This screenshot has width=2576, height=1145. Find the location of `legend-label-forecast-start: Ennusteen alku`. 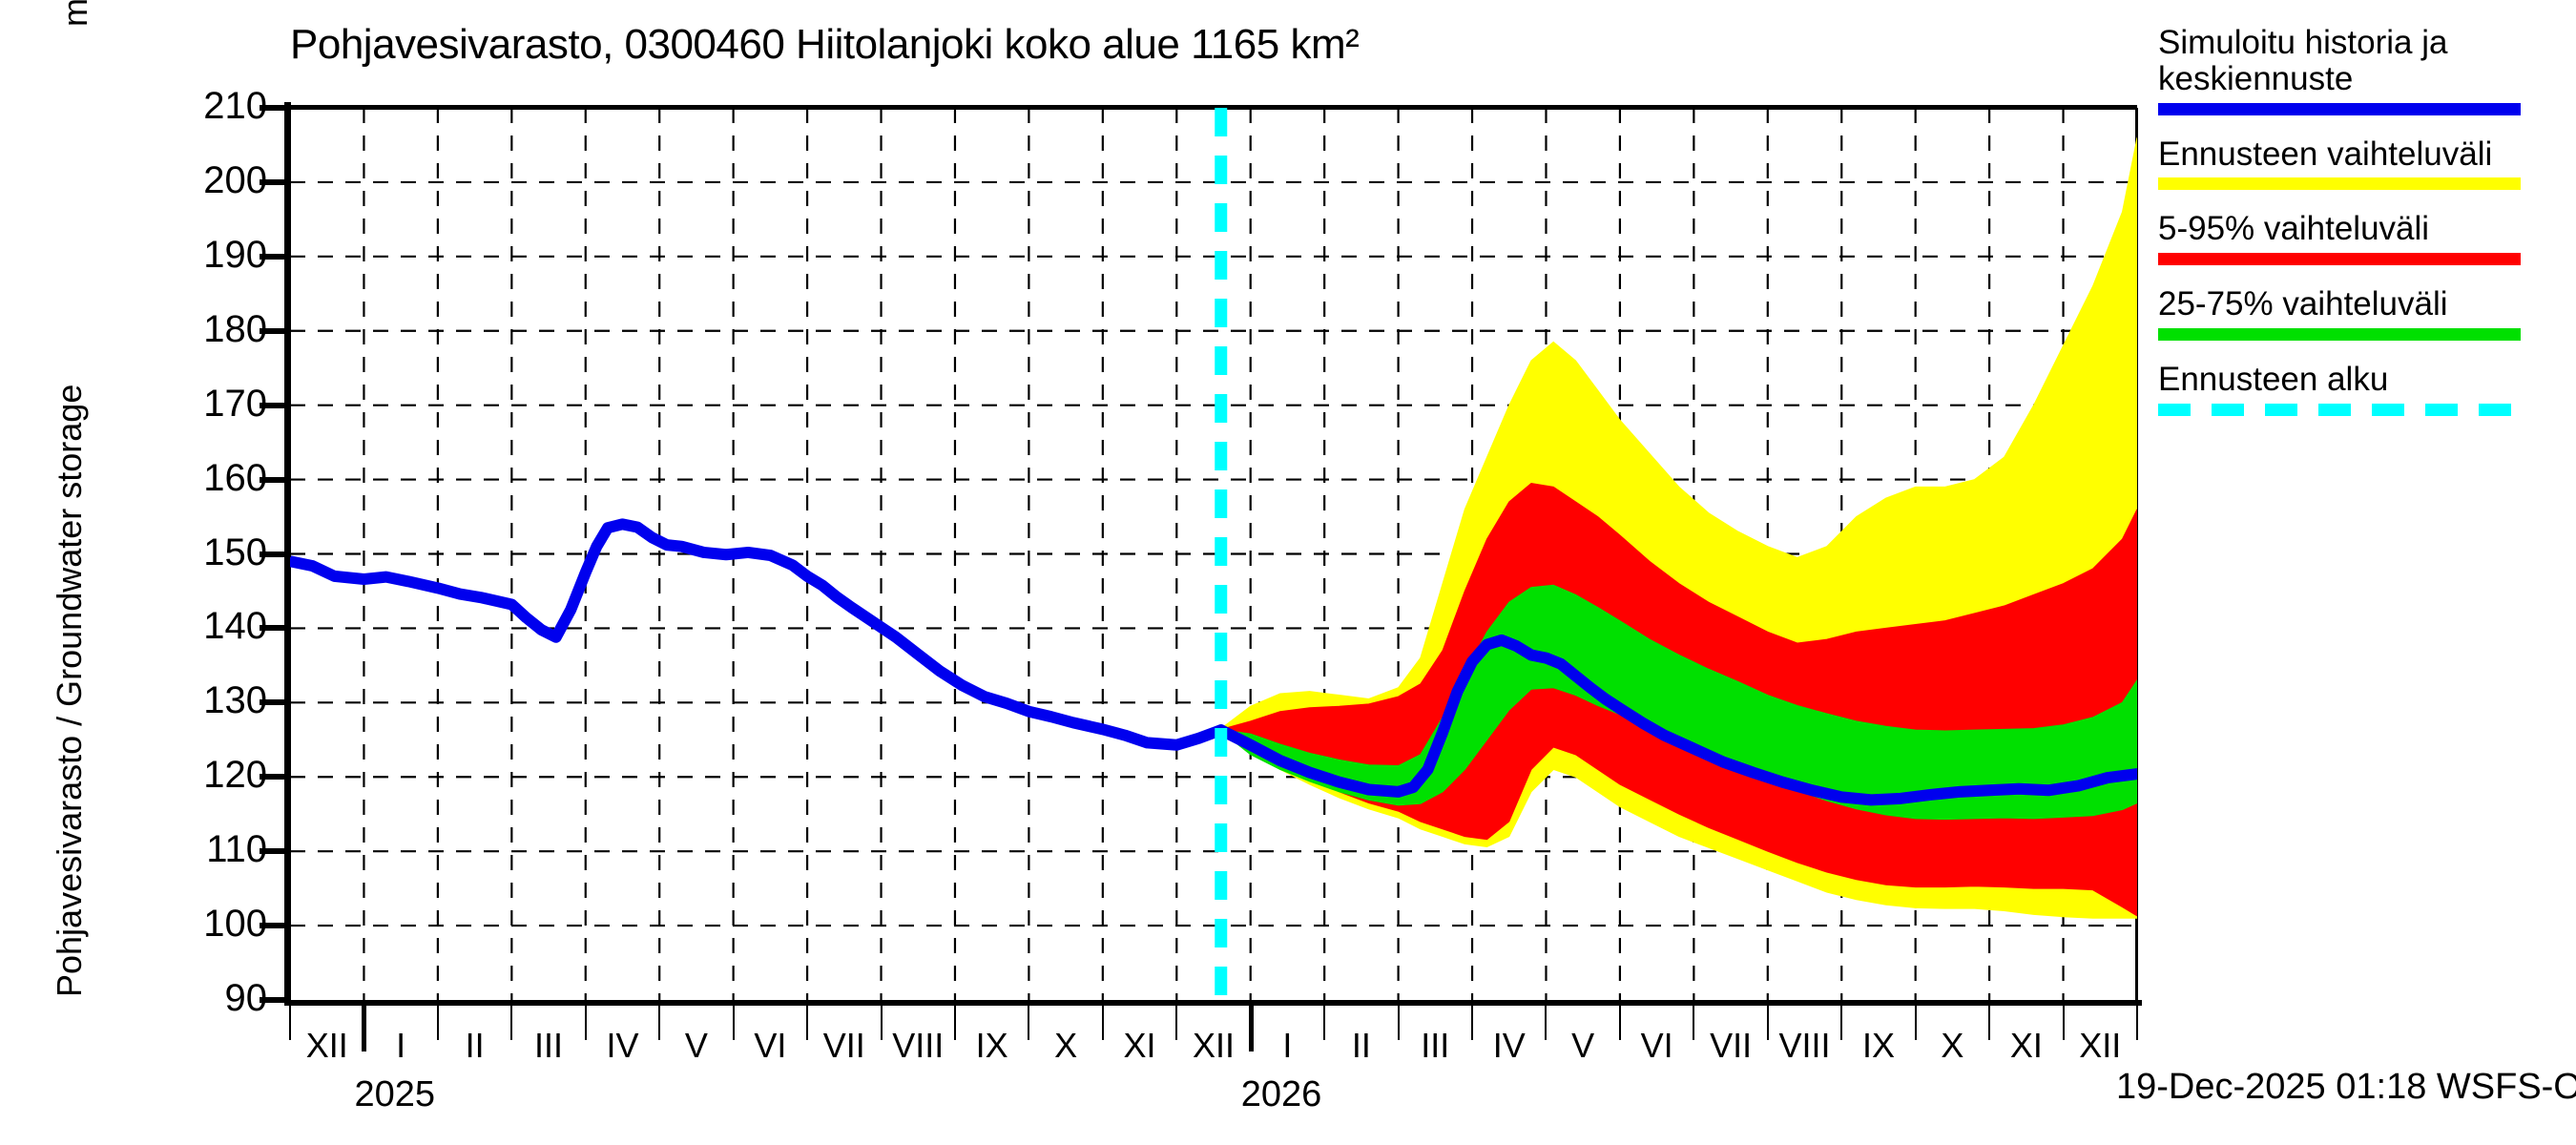

legend-label-forecast-start: Ennusteen alku is located at coordinates (2273, 379).